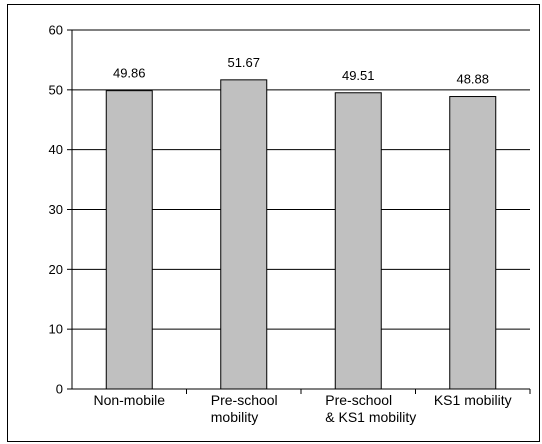 This screenshot has height=444, width=542. What do you see at coordinates (56, 209) in the screenshot?
I see `y-tick-label: 30` at bounding box center [56, 209].